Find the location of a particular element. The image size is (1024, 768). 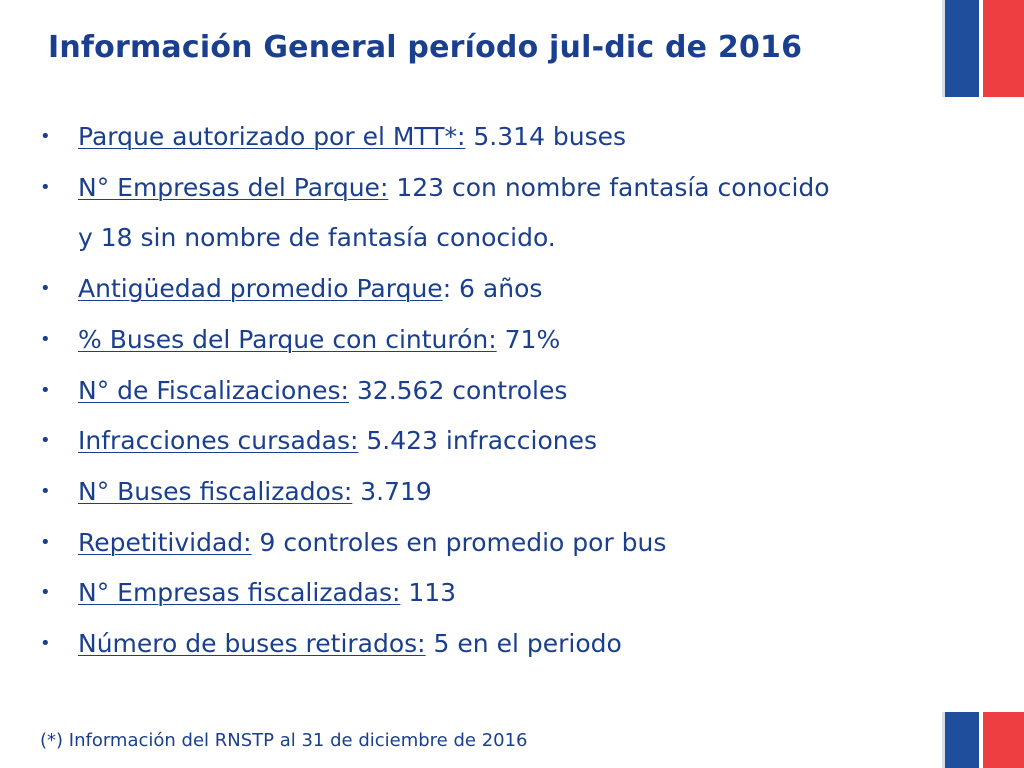

item-value: 123 con nombre fantasía conocido is located at coordinates (609, 187).